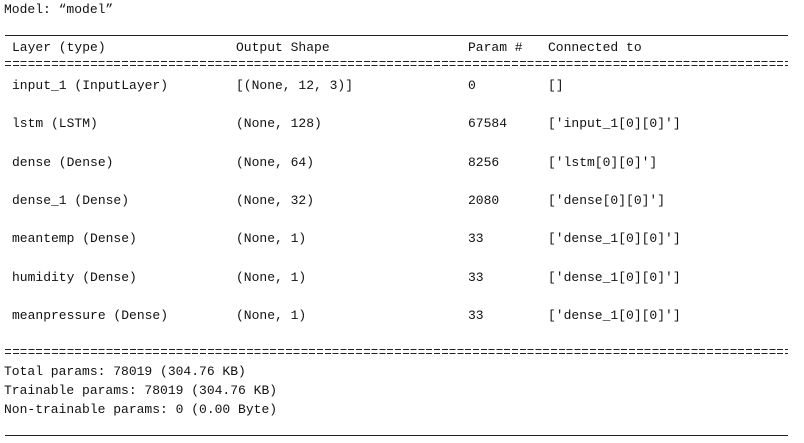 The width and height of the screenshot is (804, 443). Describe the element at coordinates (607, 200) in the screenshot. I see `cell: ['dense[0][0]']` at that location.